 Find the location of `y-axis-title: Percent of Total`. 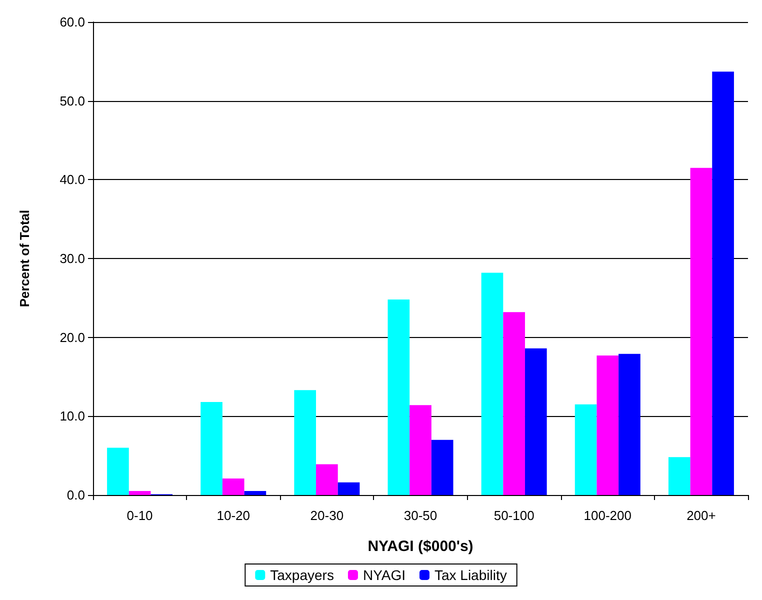

y-axis-title: Percent of Total is located at coordinates (24, 259).